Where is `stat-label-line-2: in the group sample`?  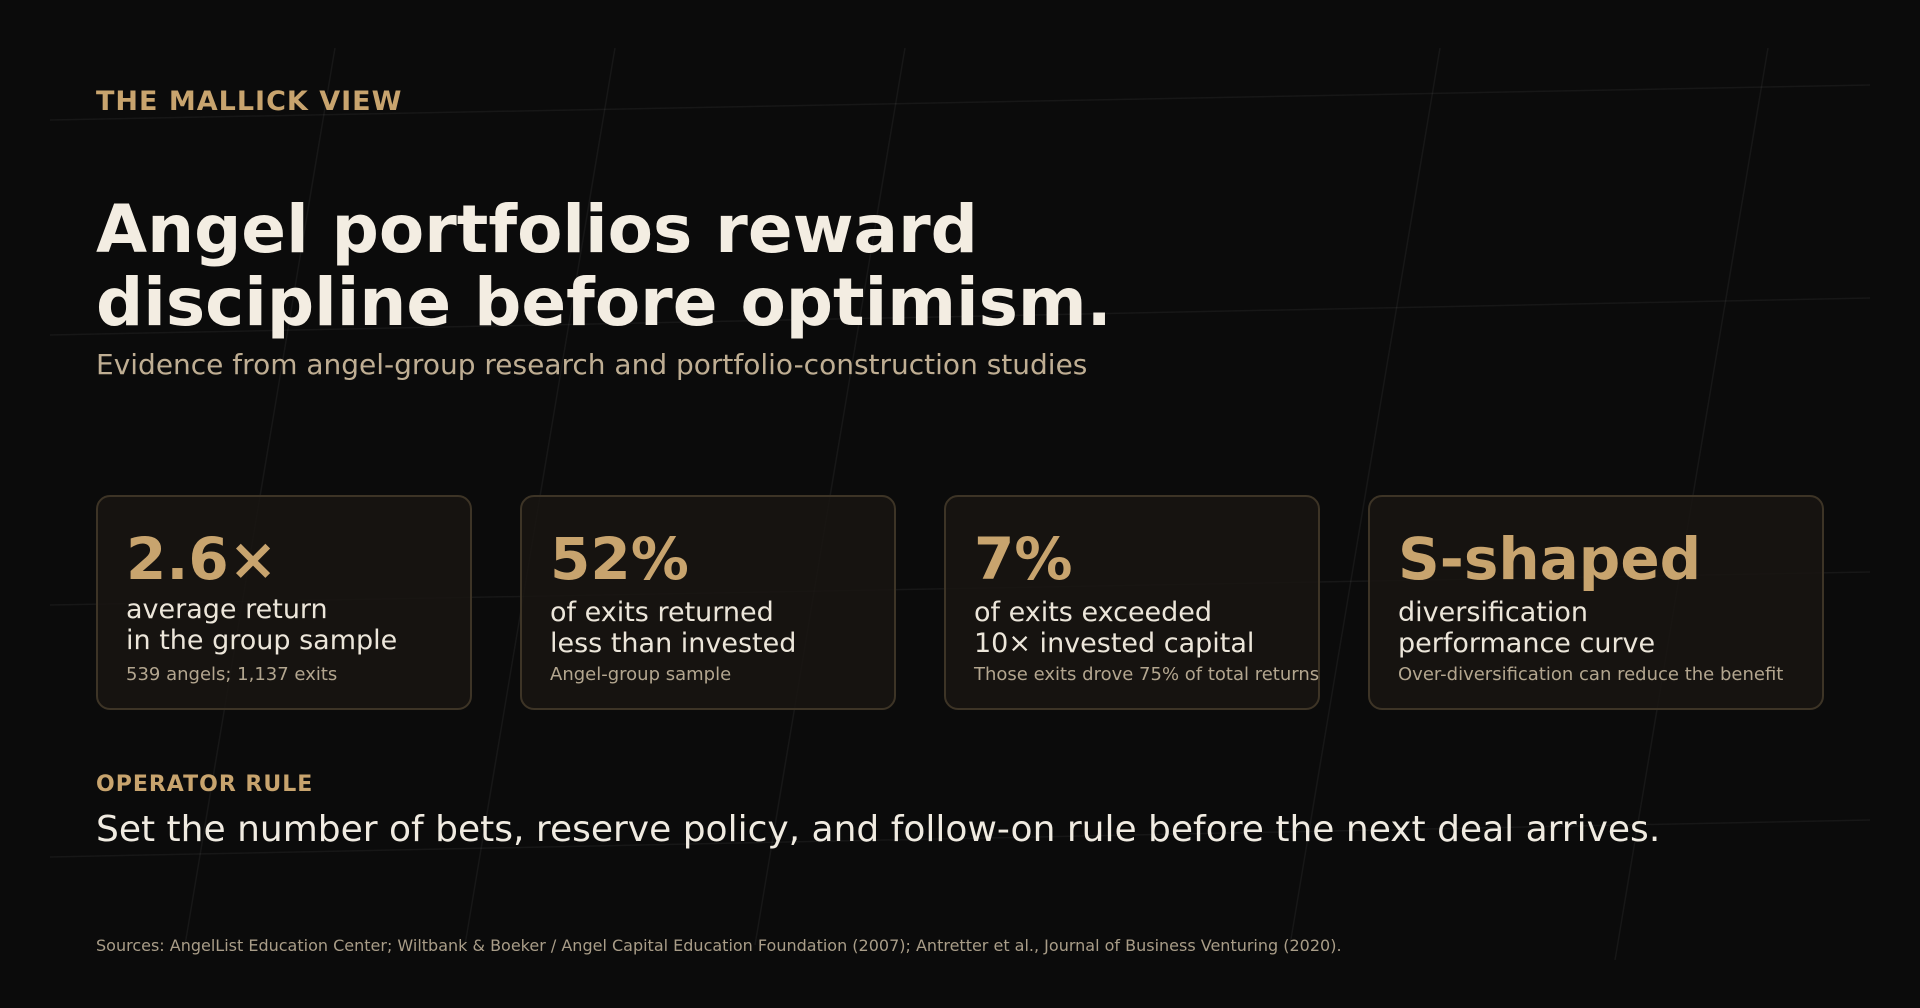
stat-label-line-2: in the group sample is located at coordinates (262, 640).